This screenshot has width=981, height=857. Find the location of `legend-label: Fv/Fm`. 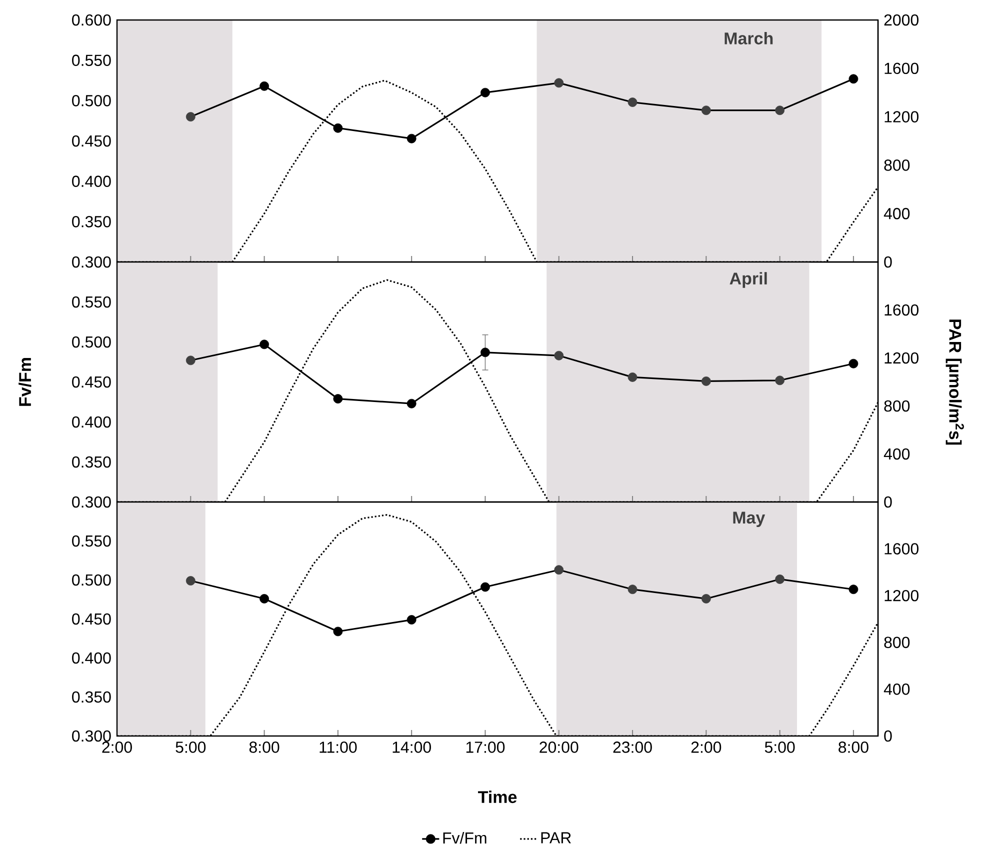

legend-label: Fv/Fm is located at coordinates (464, 838).